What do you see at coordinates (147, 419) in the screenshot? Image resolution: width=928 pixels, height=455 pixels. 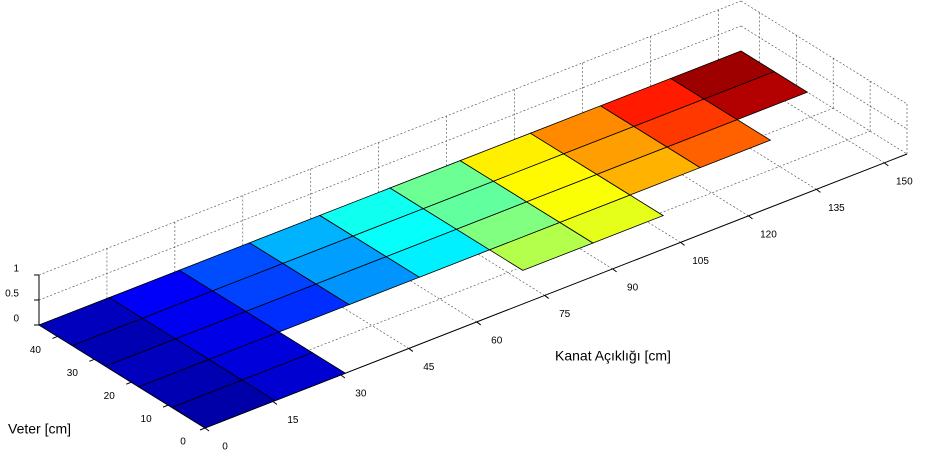 I see `y-tick-label: 10` at bounding box center [147, 419].